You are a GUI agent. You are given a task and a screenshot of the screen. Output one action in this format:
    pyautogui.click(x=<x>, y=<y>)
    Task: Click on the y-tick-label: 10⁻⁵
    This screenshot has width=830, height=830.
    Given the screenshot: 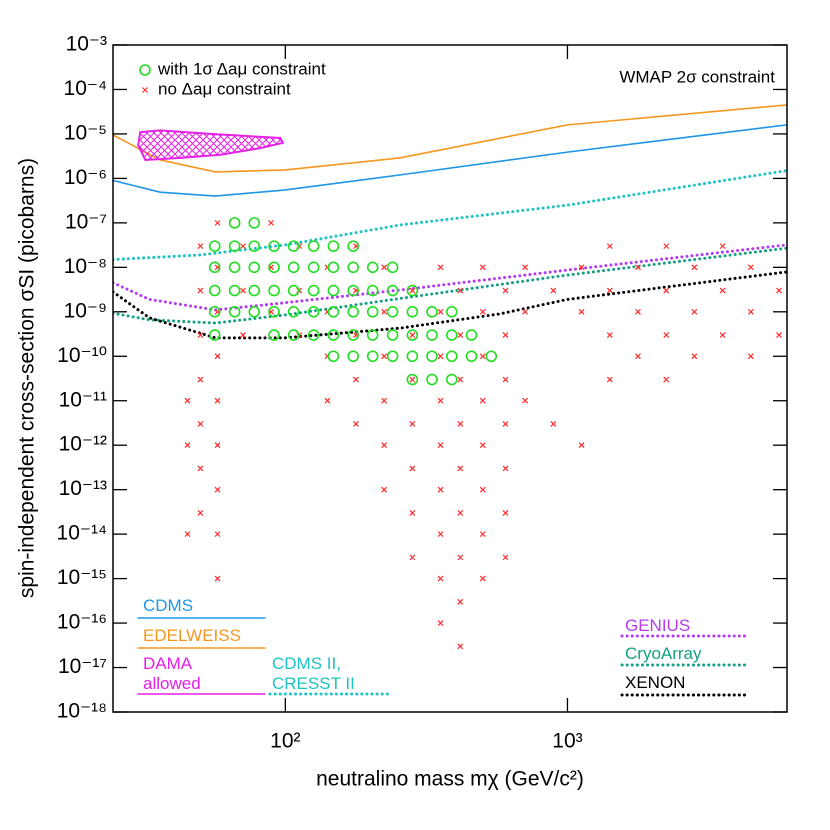 What is the action you would take?
    pyautogui.click(x=85, y=132)
    